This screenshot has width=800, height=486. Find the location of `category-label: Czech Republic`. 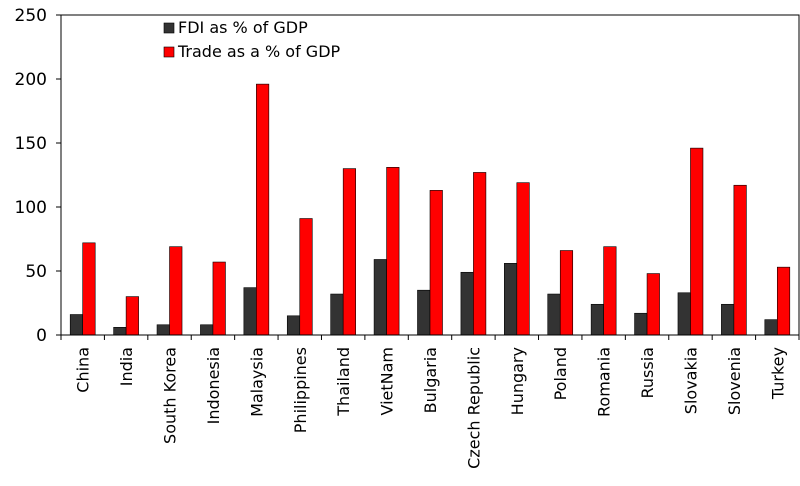

category-label: Czech Republic is located at coordinates (473, 408).